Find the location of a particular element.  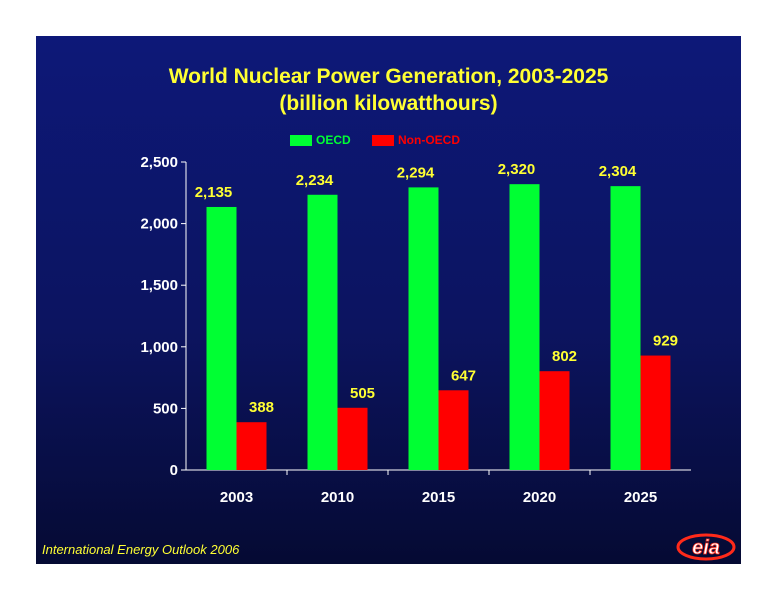

data-label: 388 is located at coordinates (261, 407).